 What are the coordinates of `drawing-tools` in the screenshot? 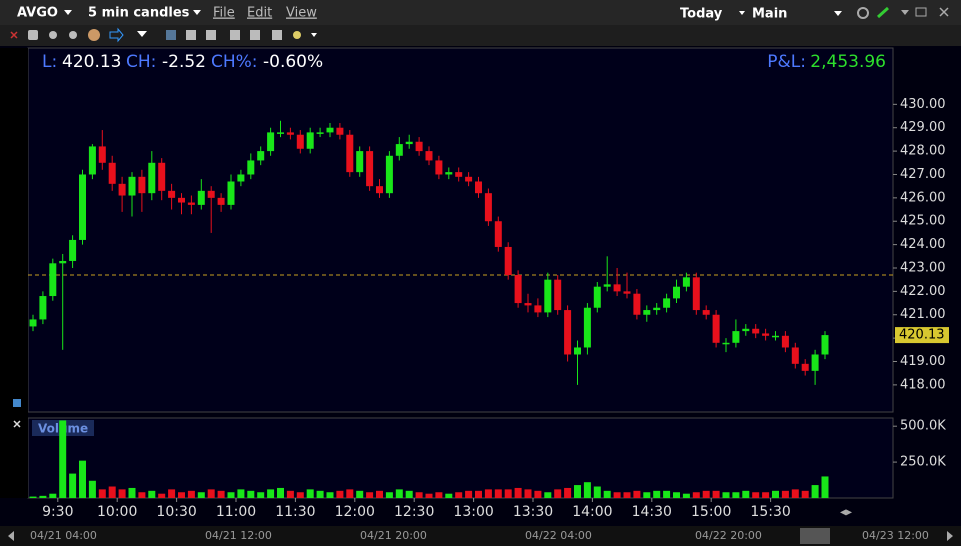 It's located at (172, 35).